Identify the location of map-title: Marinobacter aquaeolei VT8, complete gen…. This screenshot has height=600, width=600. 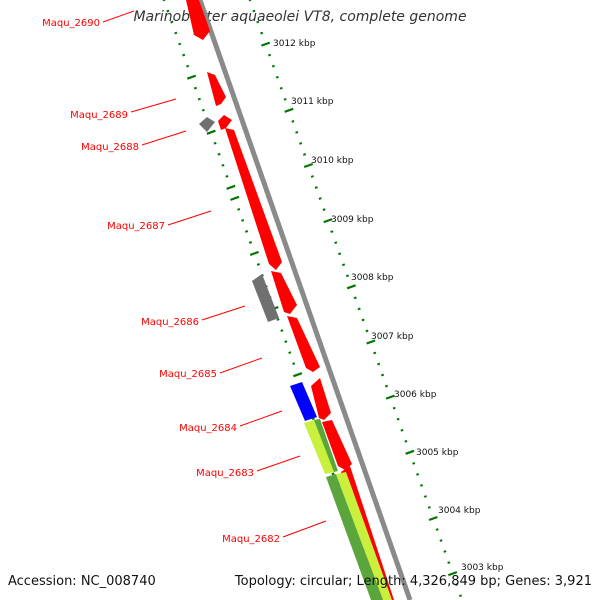
(300, 17).